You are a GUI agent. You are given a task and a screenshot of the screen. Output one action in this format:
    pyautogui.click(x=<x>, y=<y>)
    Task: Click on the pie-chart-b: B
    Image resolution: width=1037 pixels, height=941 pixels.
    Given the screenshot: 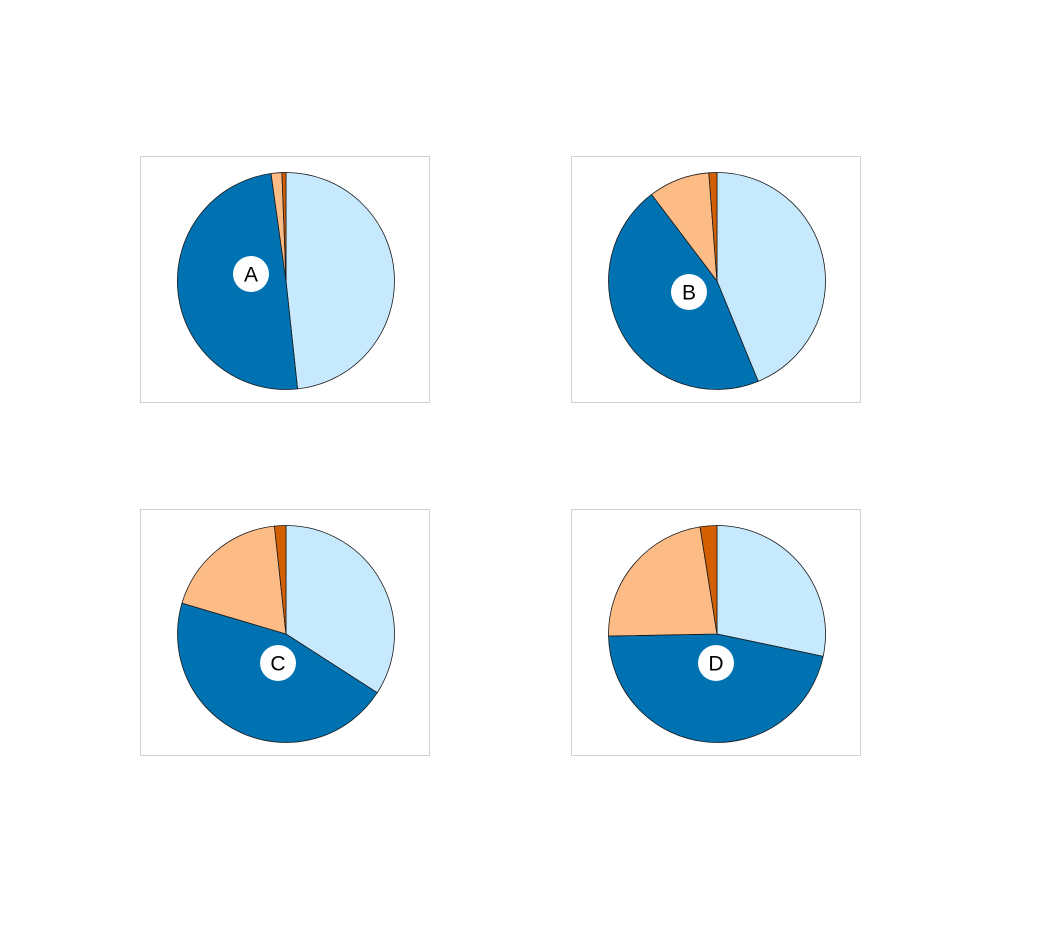 What is the action you would take?
    pyautogui.click(x=717, y=280)
    